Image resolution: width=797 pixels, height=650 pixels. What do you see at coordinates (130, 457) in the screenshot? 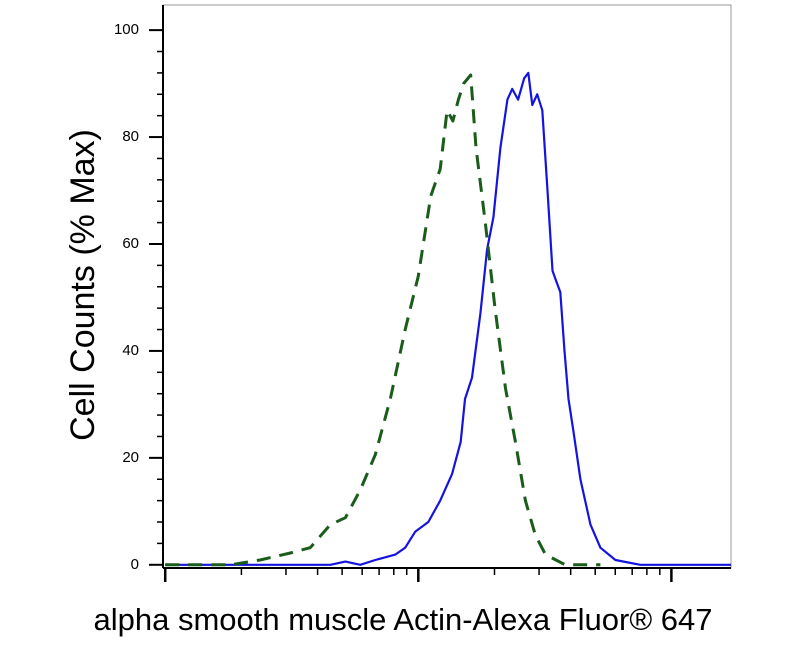
I see `y-tick-label: 20` at bounding box center [130, 457].